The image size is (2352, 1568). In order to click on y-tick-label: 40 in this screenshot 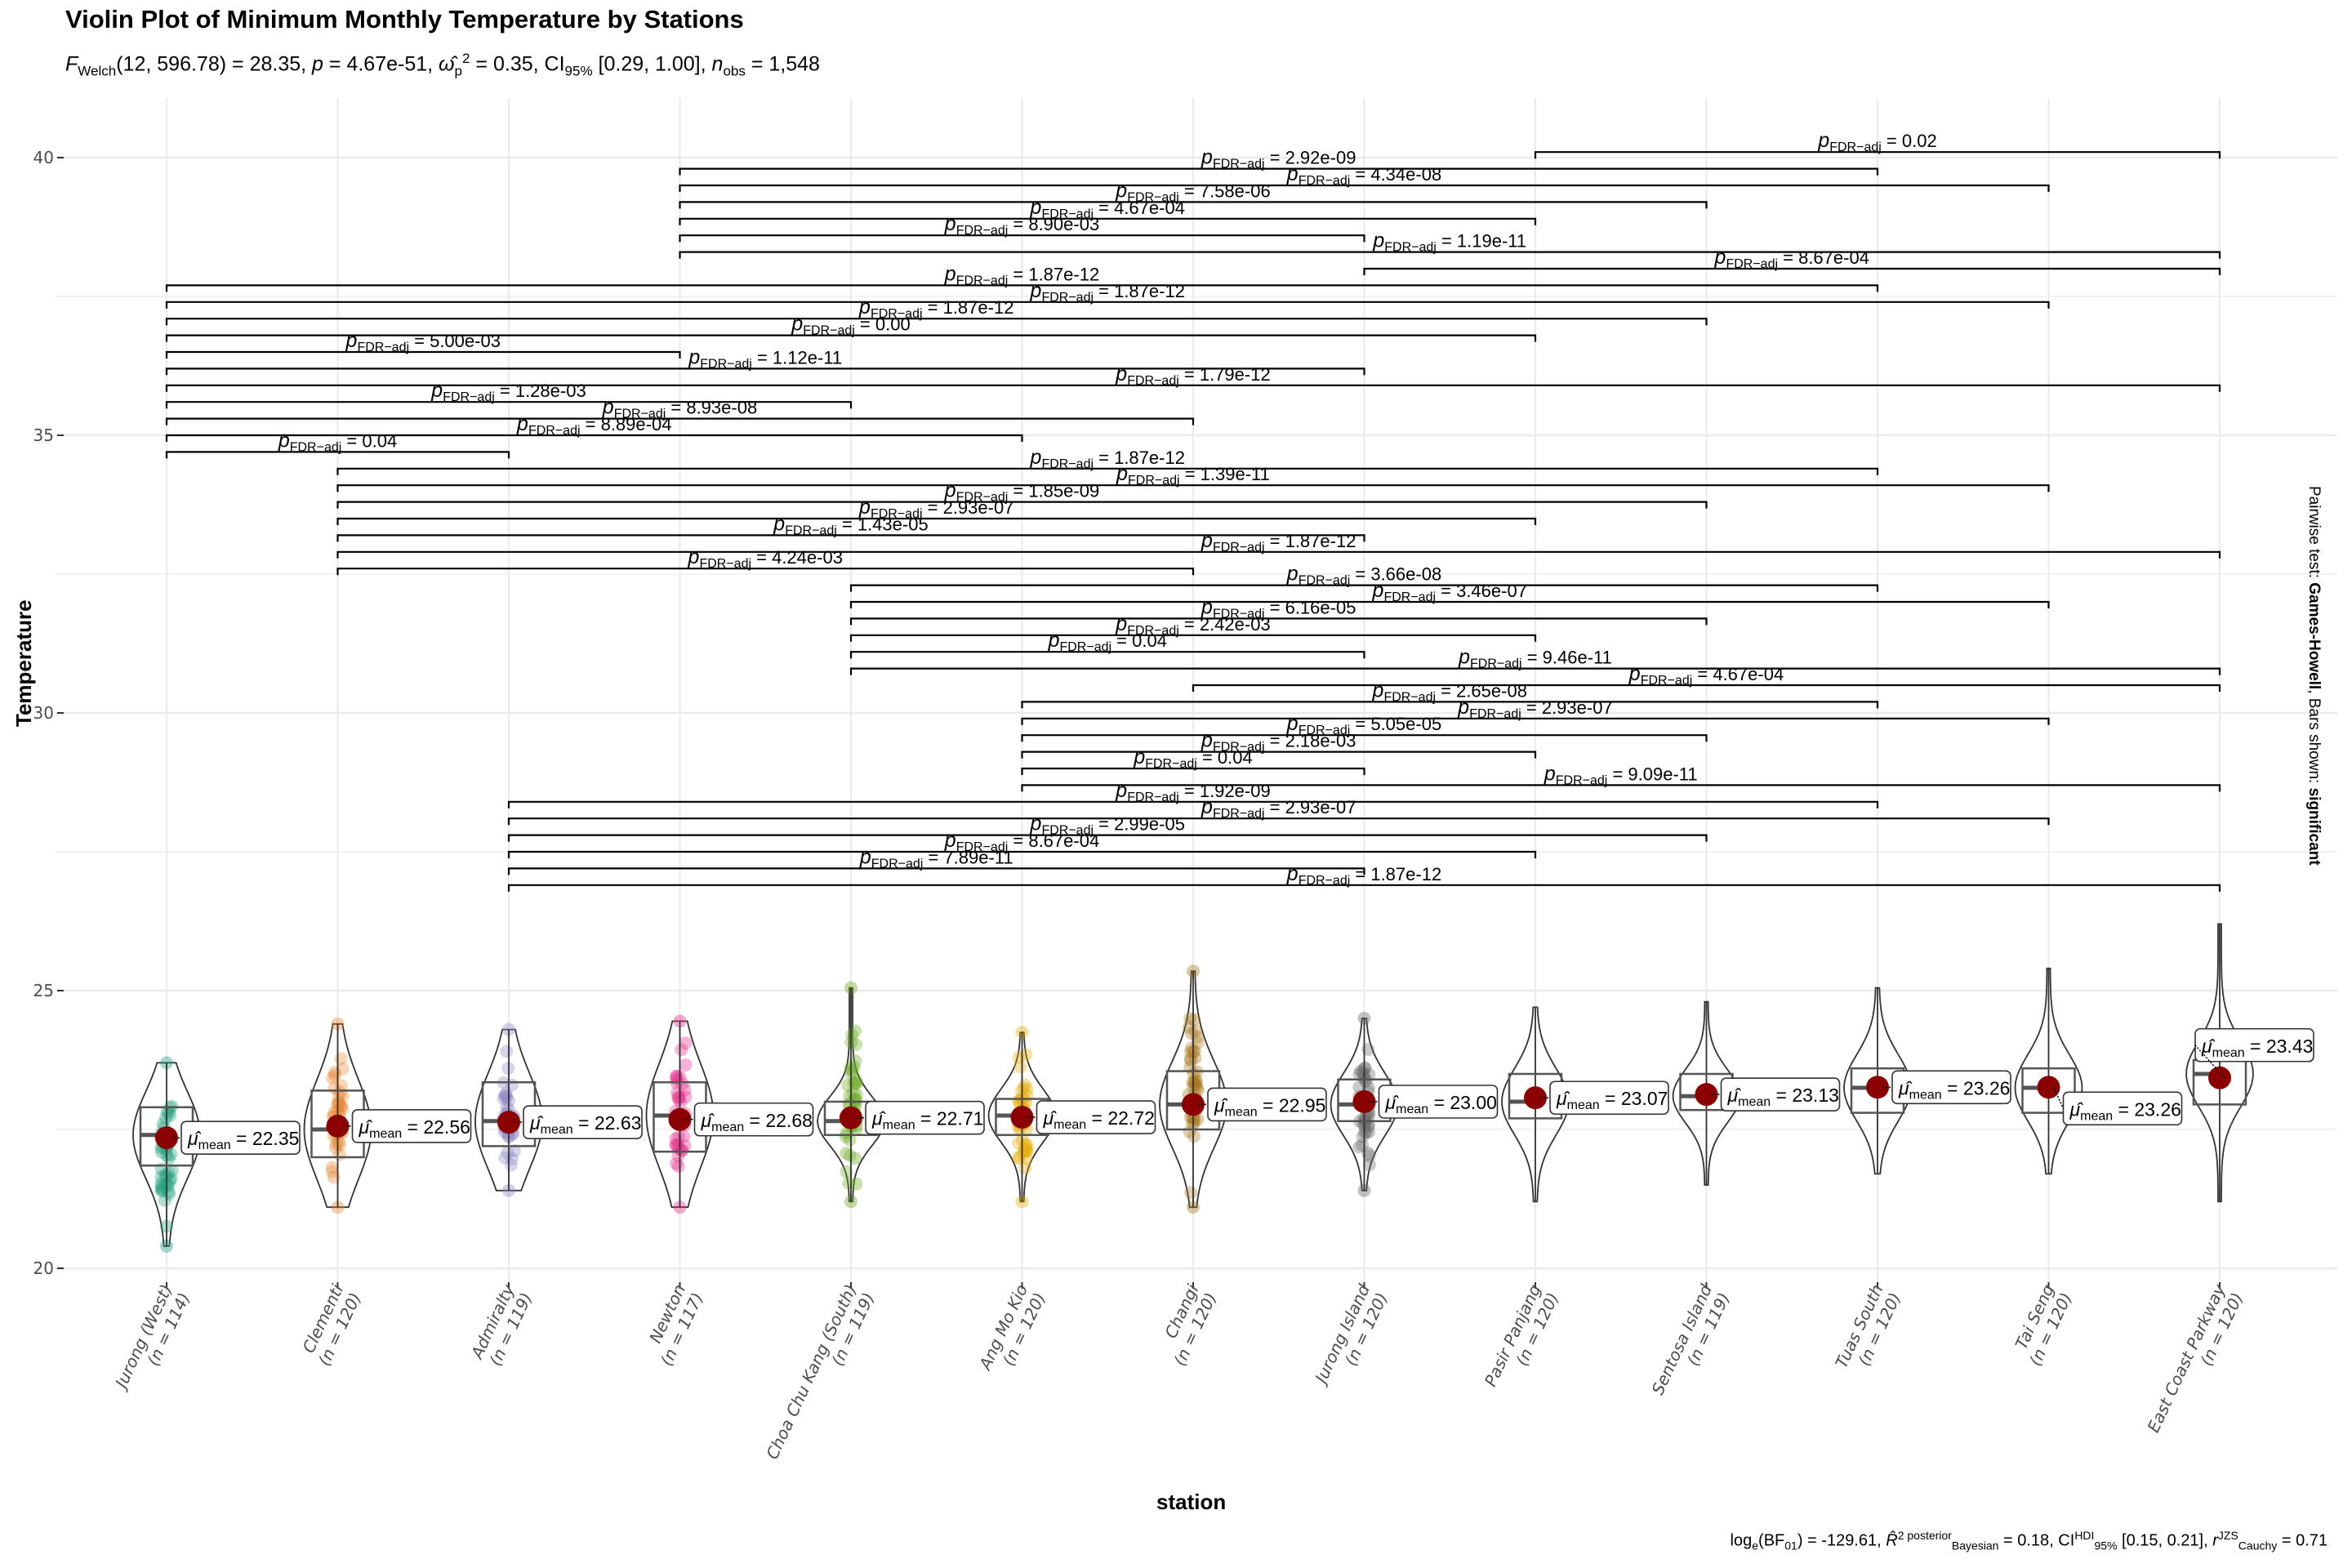, I will do `click(43, 157)`.